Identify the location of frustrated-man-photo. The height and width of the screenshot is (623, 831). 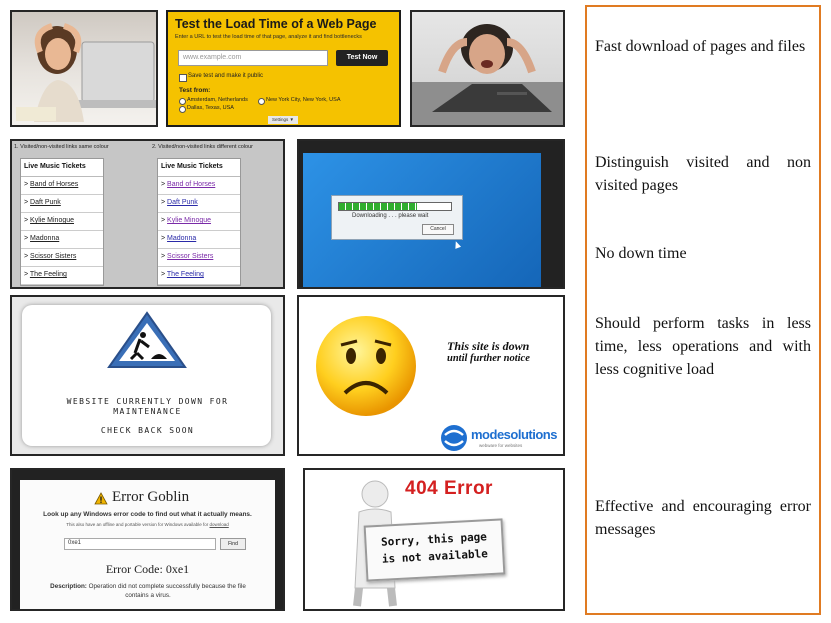
(487, 68).